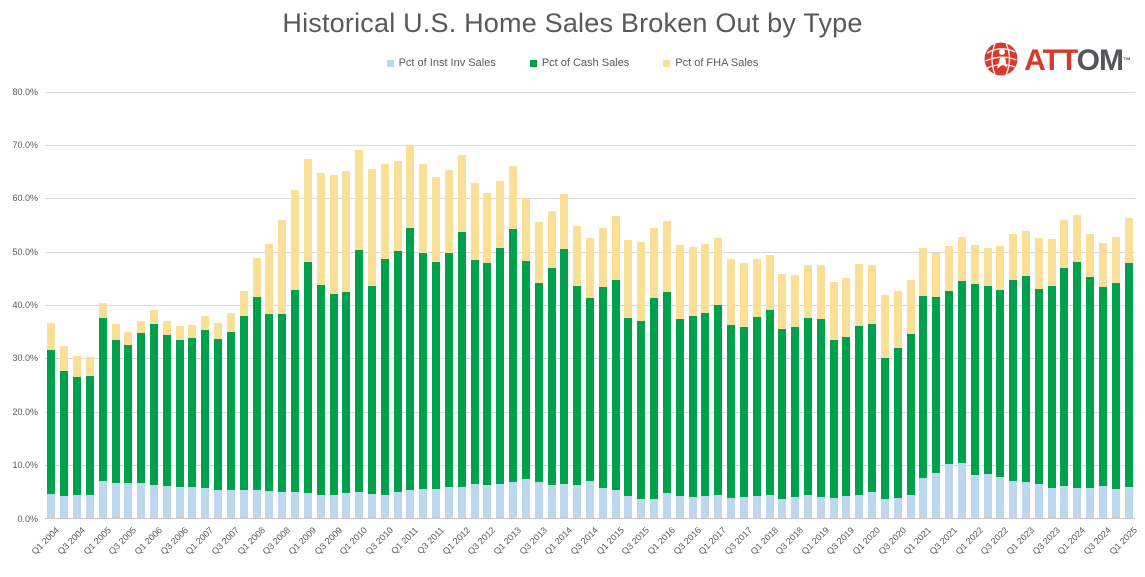 The width and height of the screenshot is (1145, 577). I want to click on bar-Q2-2015, so click(628, 304).